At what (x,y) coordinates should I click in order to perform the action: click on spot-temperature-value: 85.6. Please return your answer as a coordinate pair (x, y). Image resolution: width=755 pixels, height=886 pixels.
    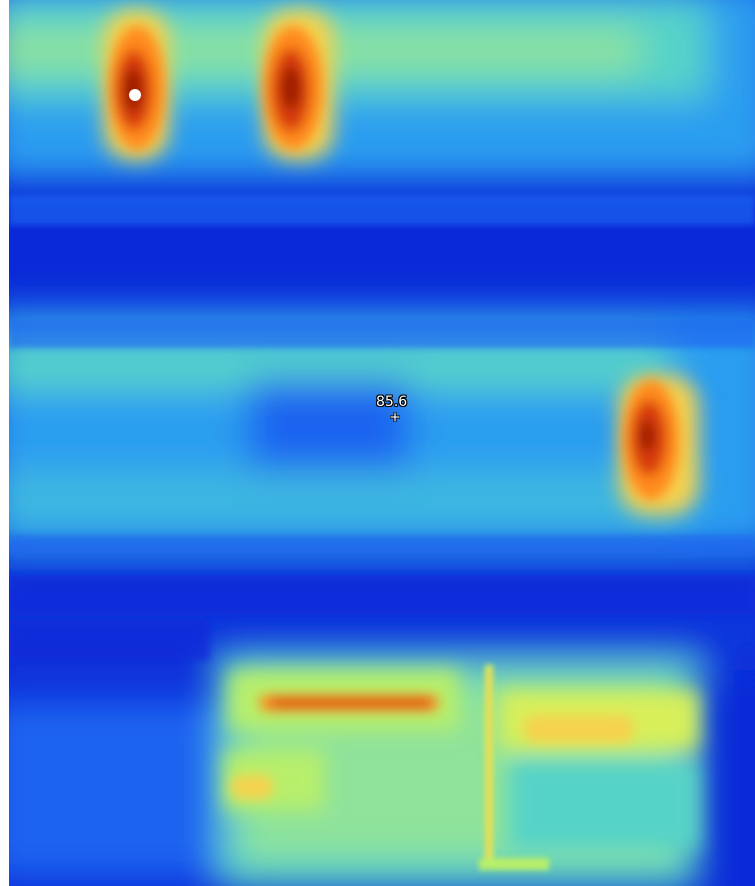
    Looking at the image, I should click on (392, 402).